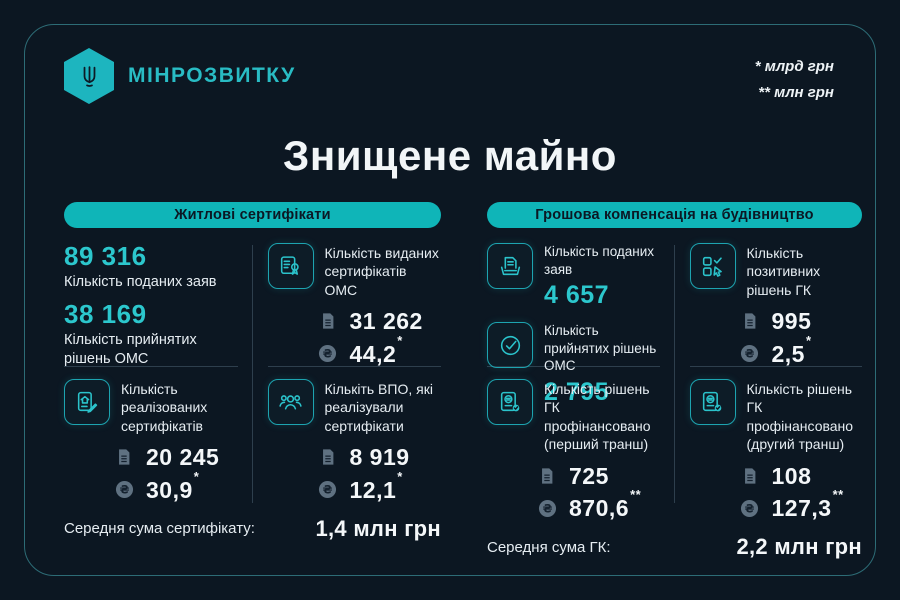  I want to click on positive-decision-icon, so click(712, 266).